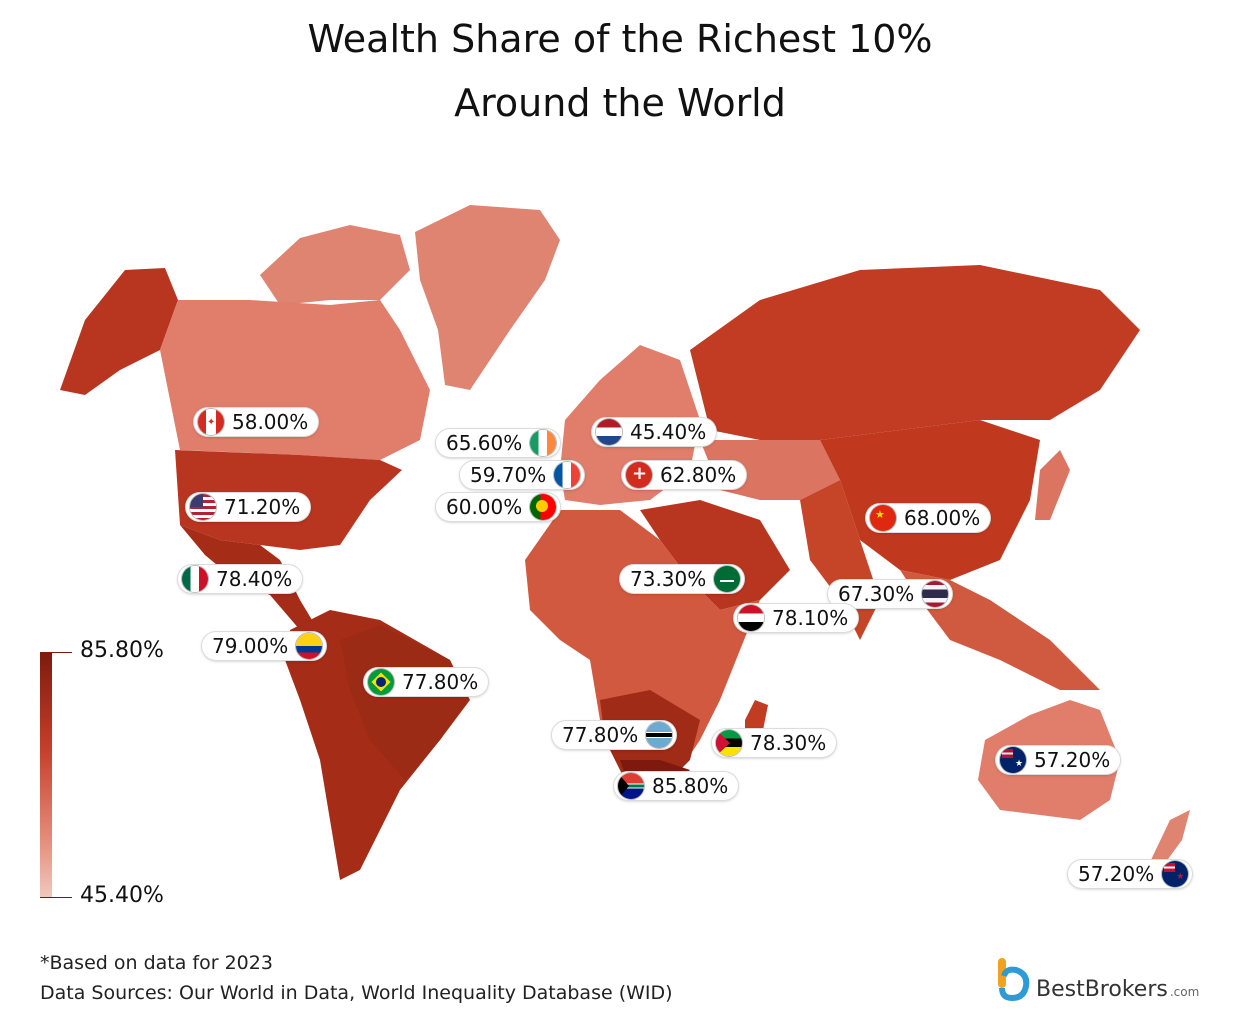 This screenshot has height=1016, width=1240. Describe the element at coordinates (729, 743) in the screenshot. I see `mozambique-flag-icon` at that location.